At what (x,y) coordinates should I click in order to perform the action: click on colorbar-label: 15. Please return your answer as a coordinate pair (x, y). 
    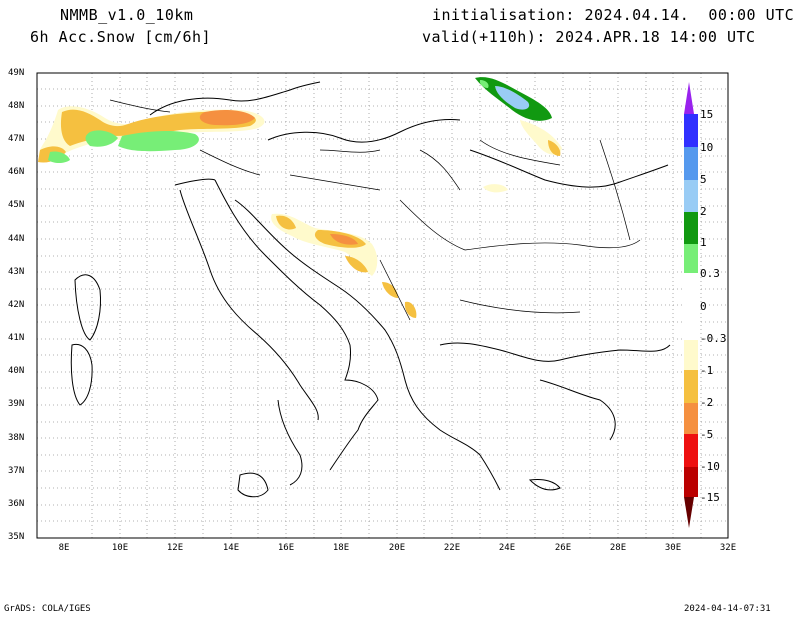
    Looking at the image, I should click on (707, 114).